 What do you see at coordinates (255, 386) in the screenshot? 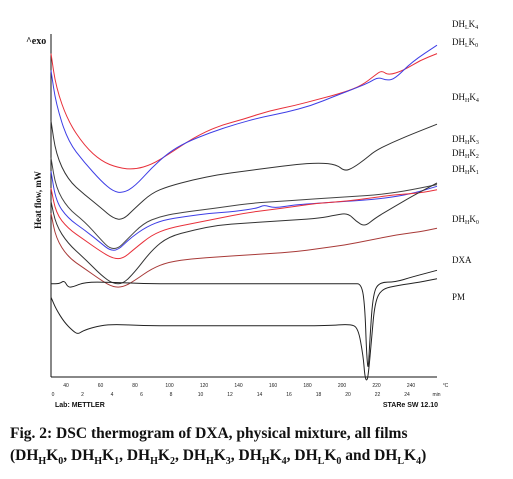
I see `temperature-tick-labels: 40 60 80 100 120 140 160 180 200 220 240 °C` at bounding box center [255, 386].